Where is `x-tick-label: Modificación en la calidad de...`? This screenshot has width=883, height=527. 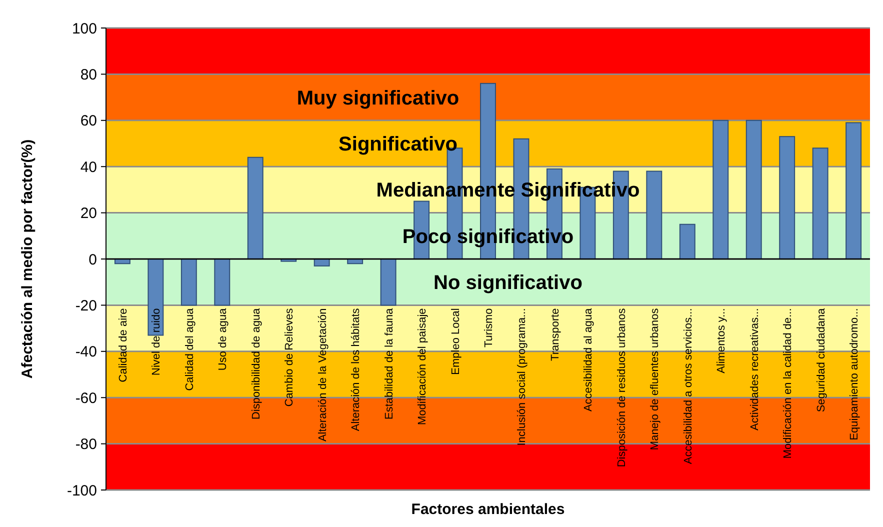 x-tick-label: Modificación en la calidad de... is located at coordinates (788, 383).